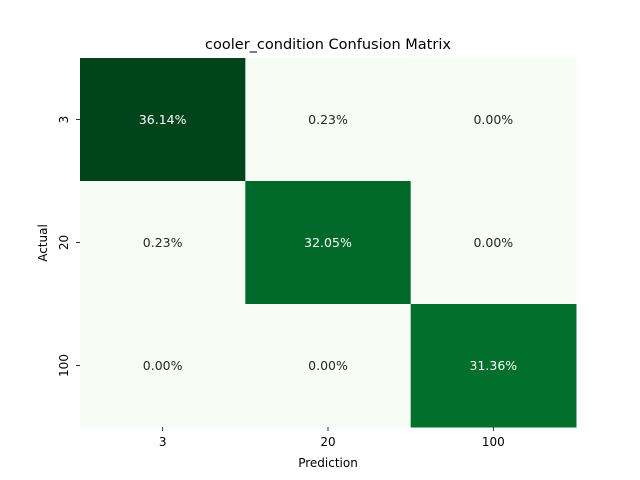 Image resolution: width=640 pixels, height=480 pixels. I want to click on heatmap-cell-label: 32.05%, so click(328, 242).